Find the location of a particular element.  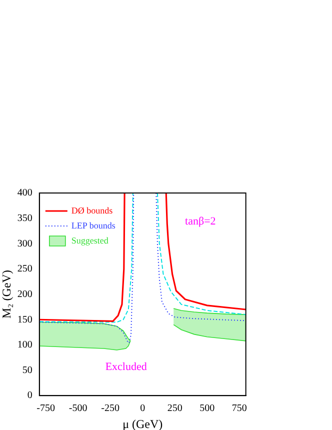

y-tick-label: 350 is located at coordinates (24, 218).